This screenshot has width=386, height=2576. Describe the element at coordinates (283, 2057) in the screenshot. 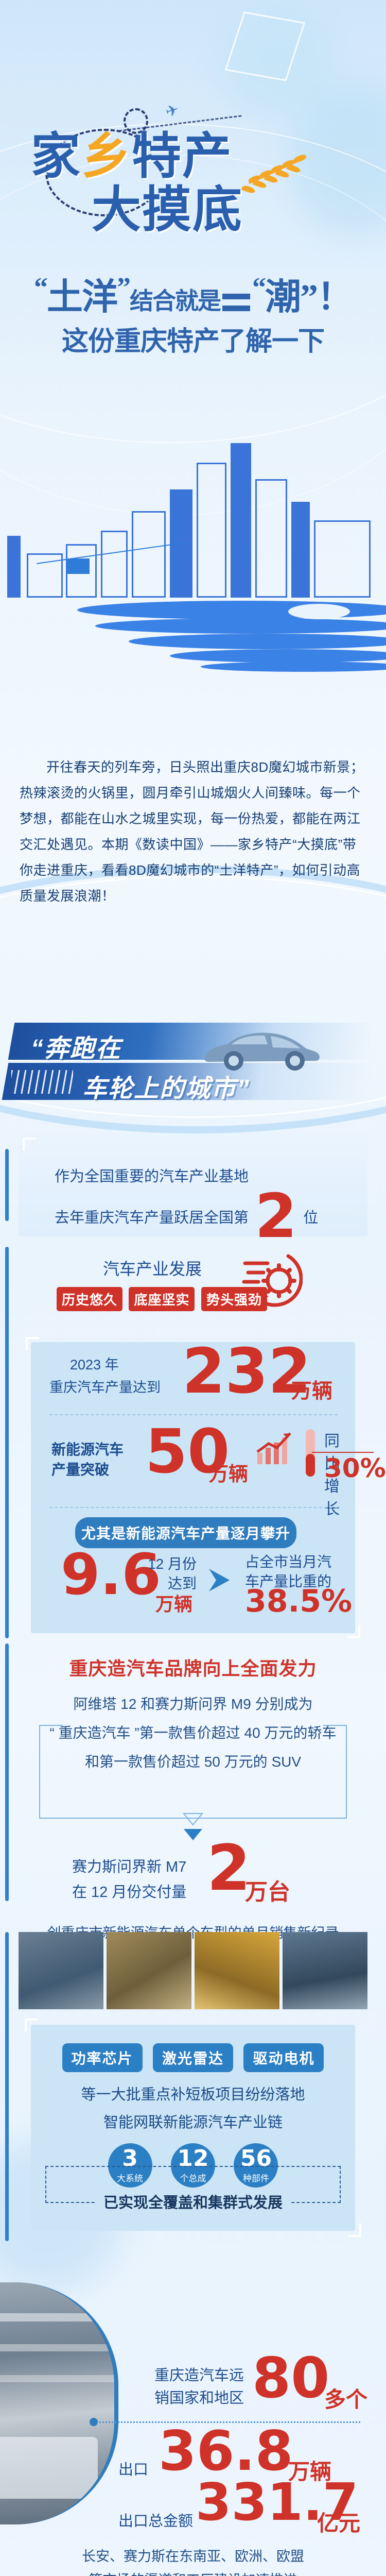

I see `chain-tag: 驱动电机` at that location.